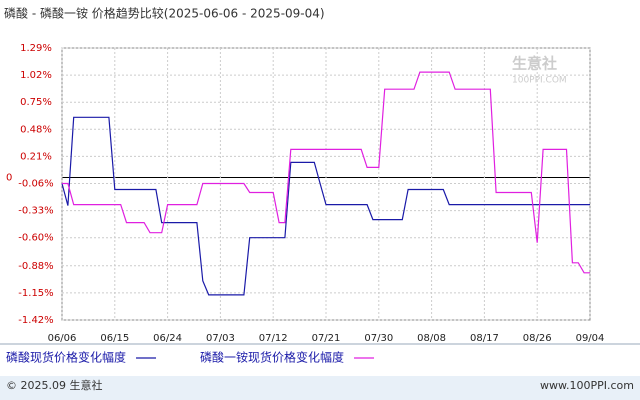  What do you see at coordinates (220, 338) in the screenshot?
I see `x-tick-label: 07/03` at bounding box center [220, 338].